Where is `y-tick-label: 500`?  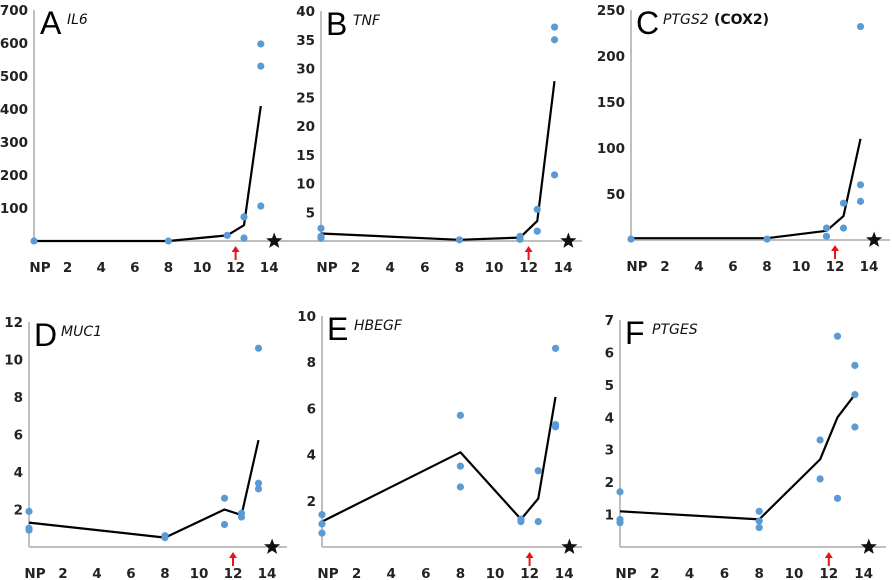
y-tick-label: 500 is located at coordinates (14, 77).